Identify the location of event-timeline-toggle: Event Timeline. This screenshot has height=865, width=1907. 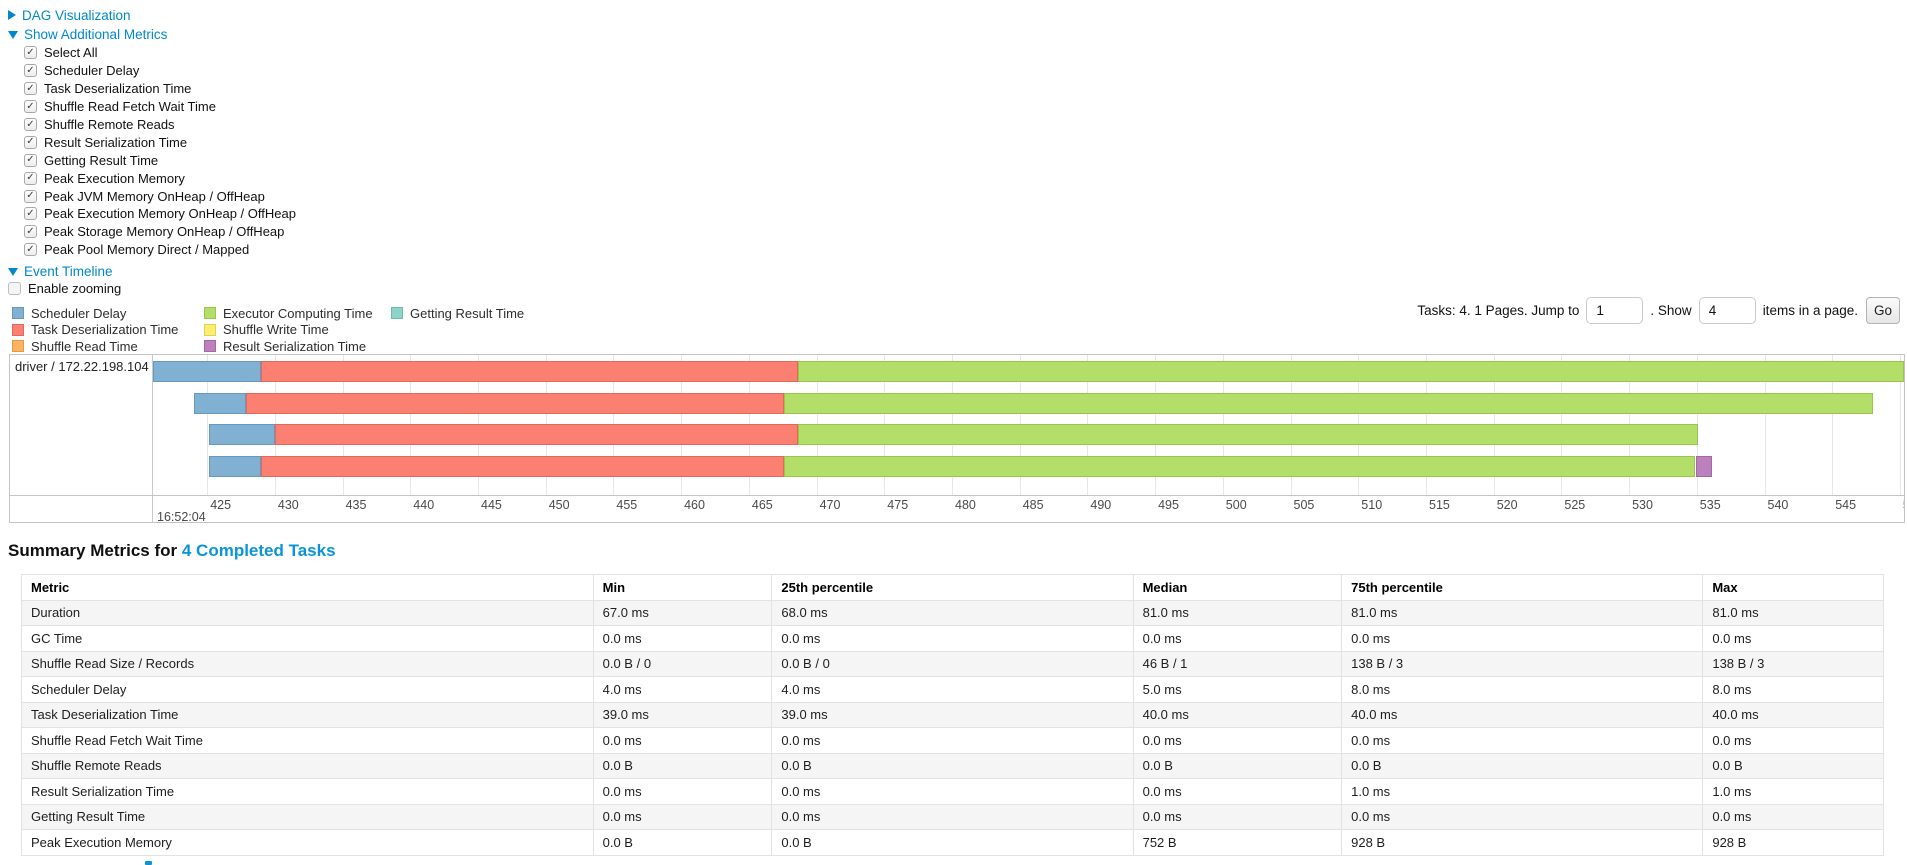
(60, 271).